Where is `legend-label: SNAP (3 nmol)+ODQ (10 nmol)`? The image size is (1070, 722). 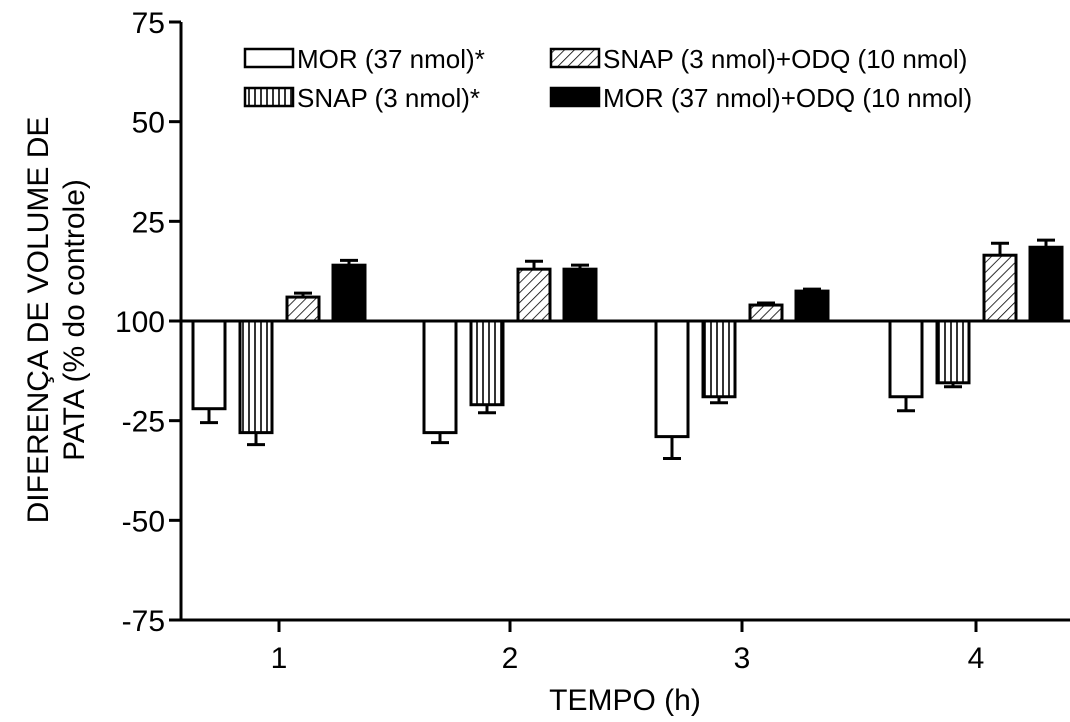 legend-label: SNAP (3 nmol)+ODQ (10 nmol) is located at coordinates (785, 59).